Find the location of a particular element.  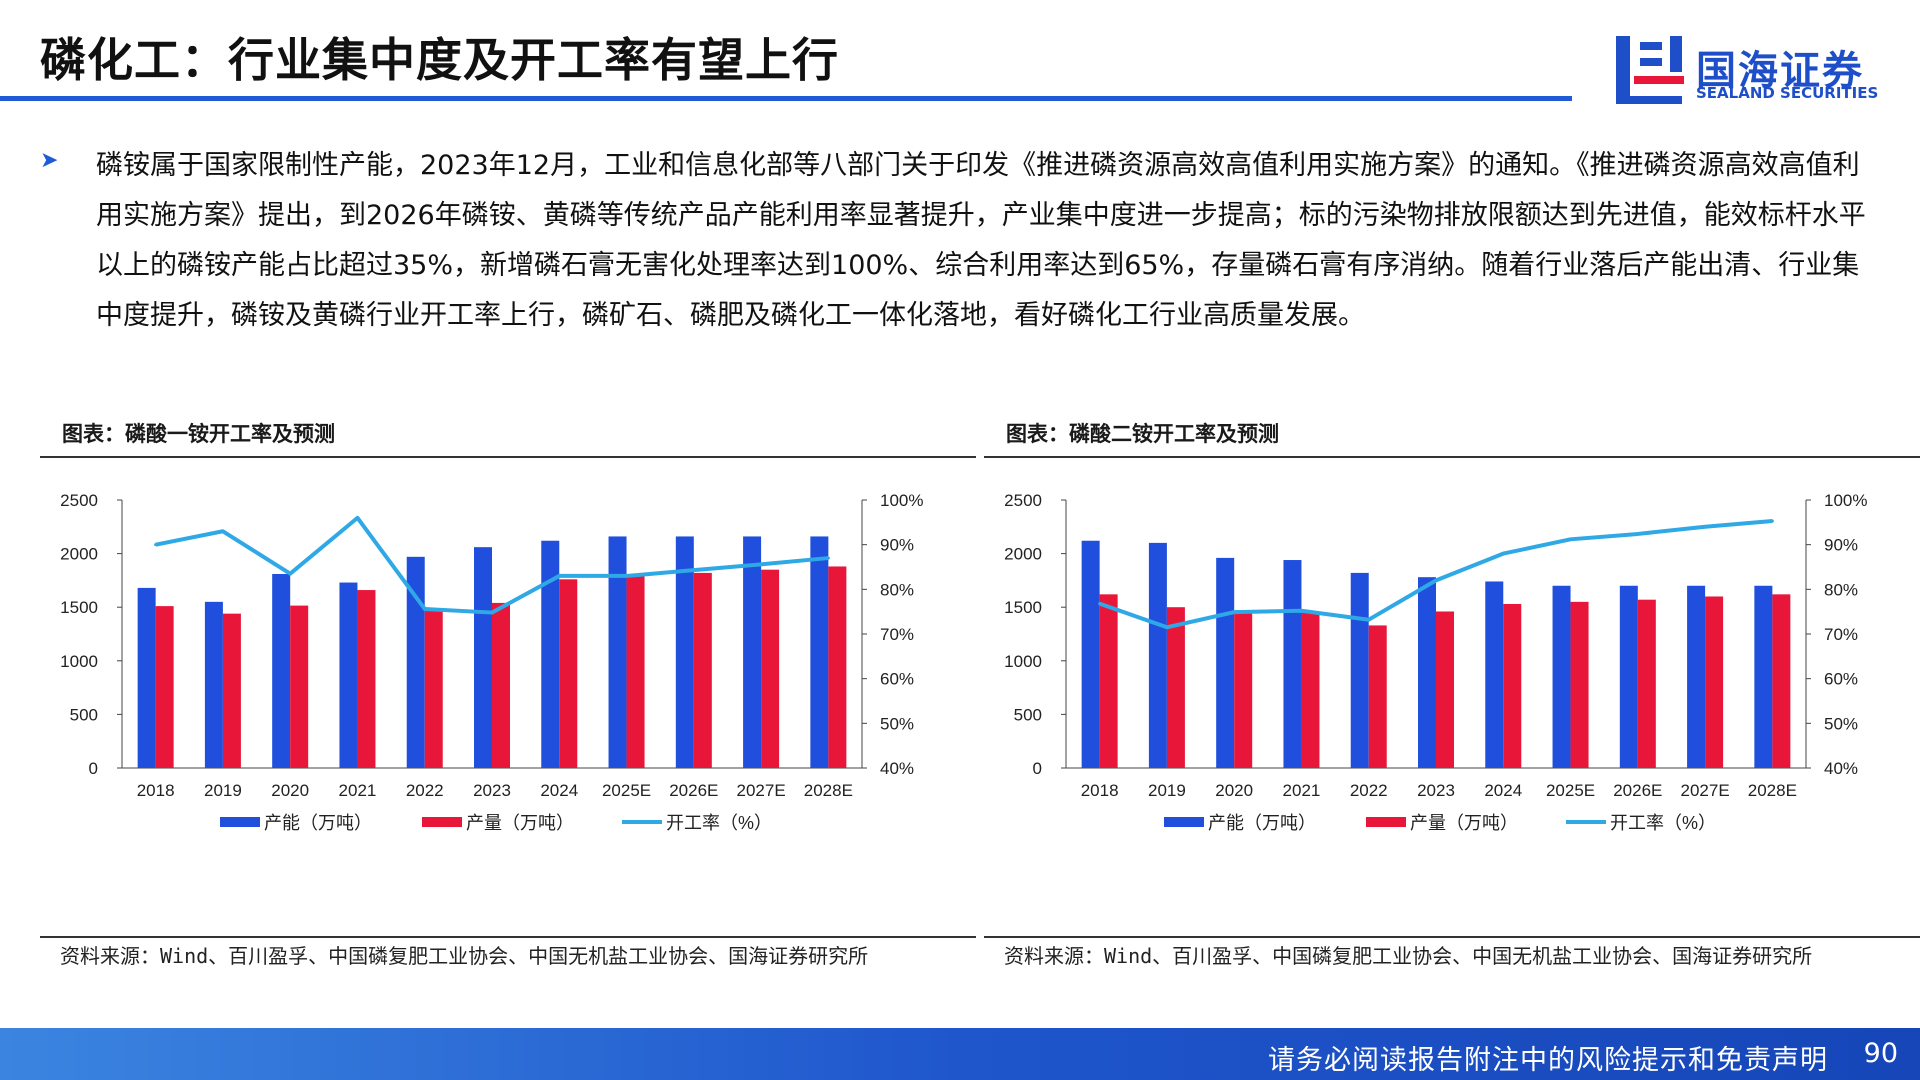

x-tick-label: 2024 is located at coordinates (1503, 790).